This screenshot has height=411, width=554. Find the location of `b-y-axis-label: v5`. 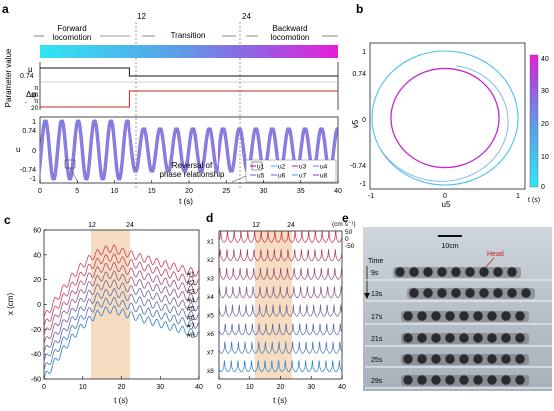

b-y-axis-label: v5 is located at coordinates (355, 123).